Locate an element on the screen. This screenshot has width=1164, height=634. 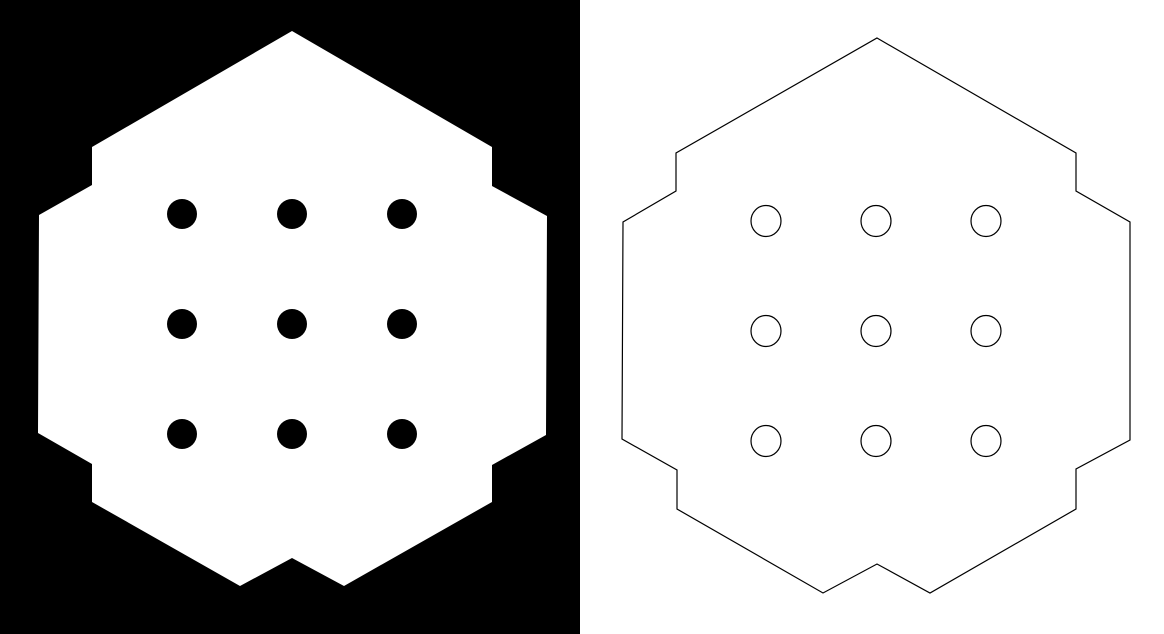
mask-hole-r3-c3 is located at coordinates (402, 434).